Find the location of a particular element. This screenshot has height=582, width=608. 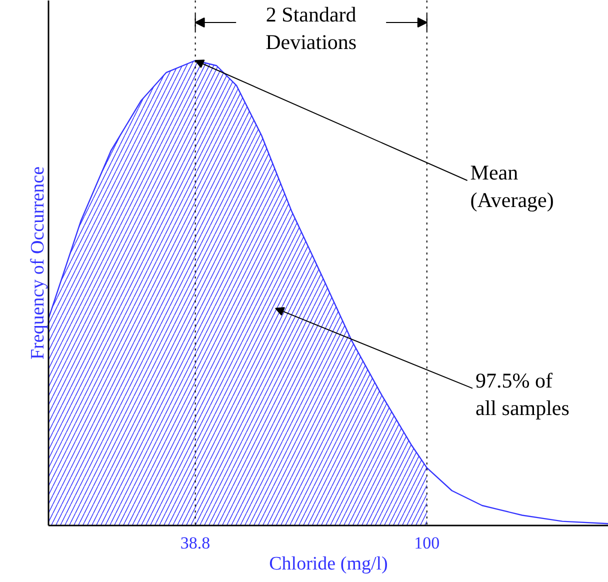

x-tick-label: 100 is located at coordinates (427, 543).